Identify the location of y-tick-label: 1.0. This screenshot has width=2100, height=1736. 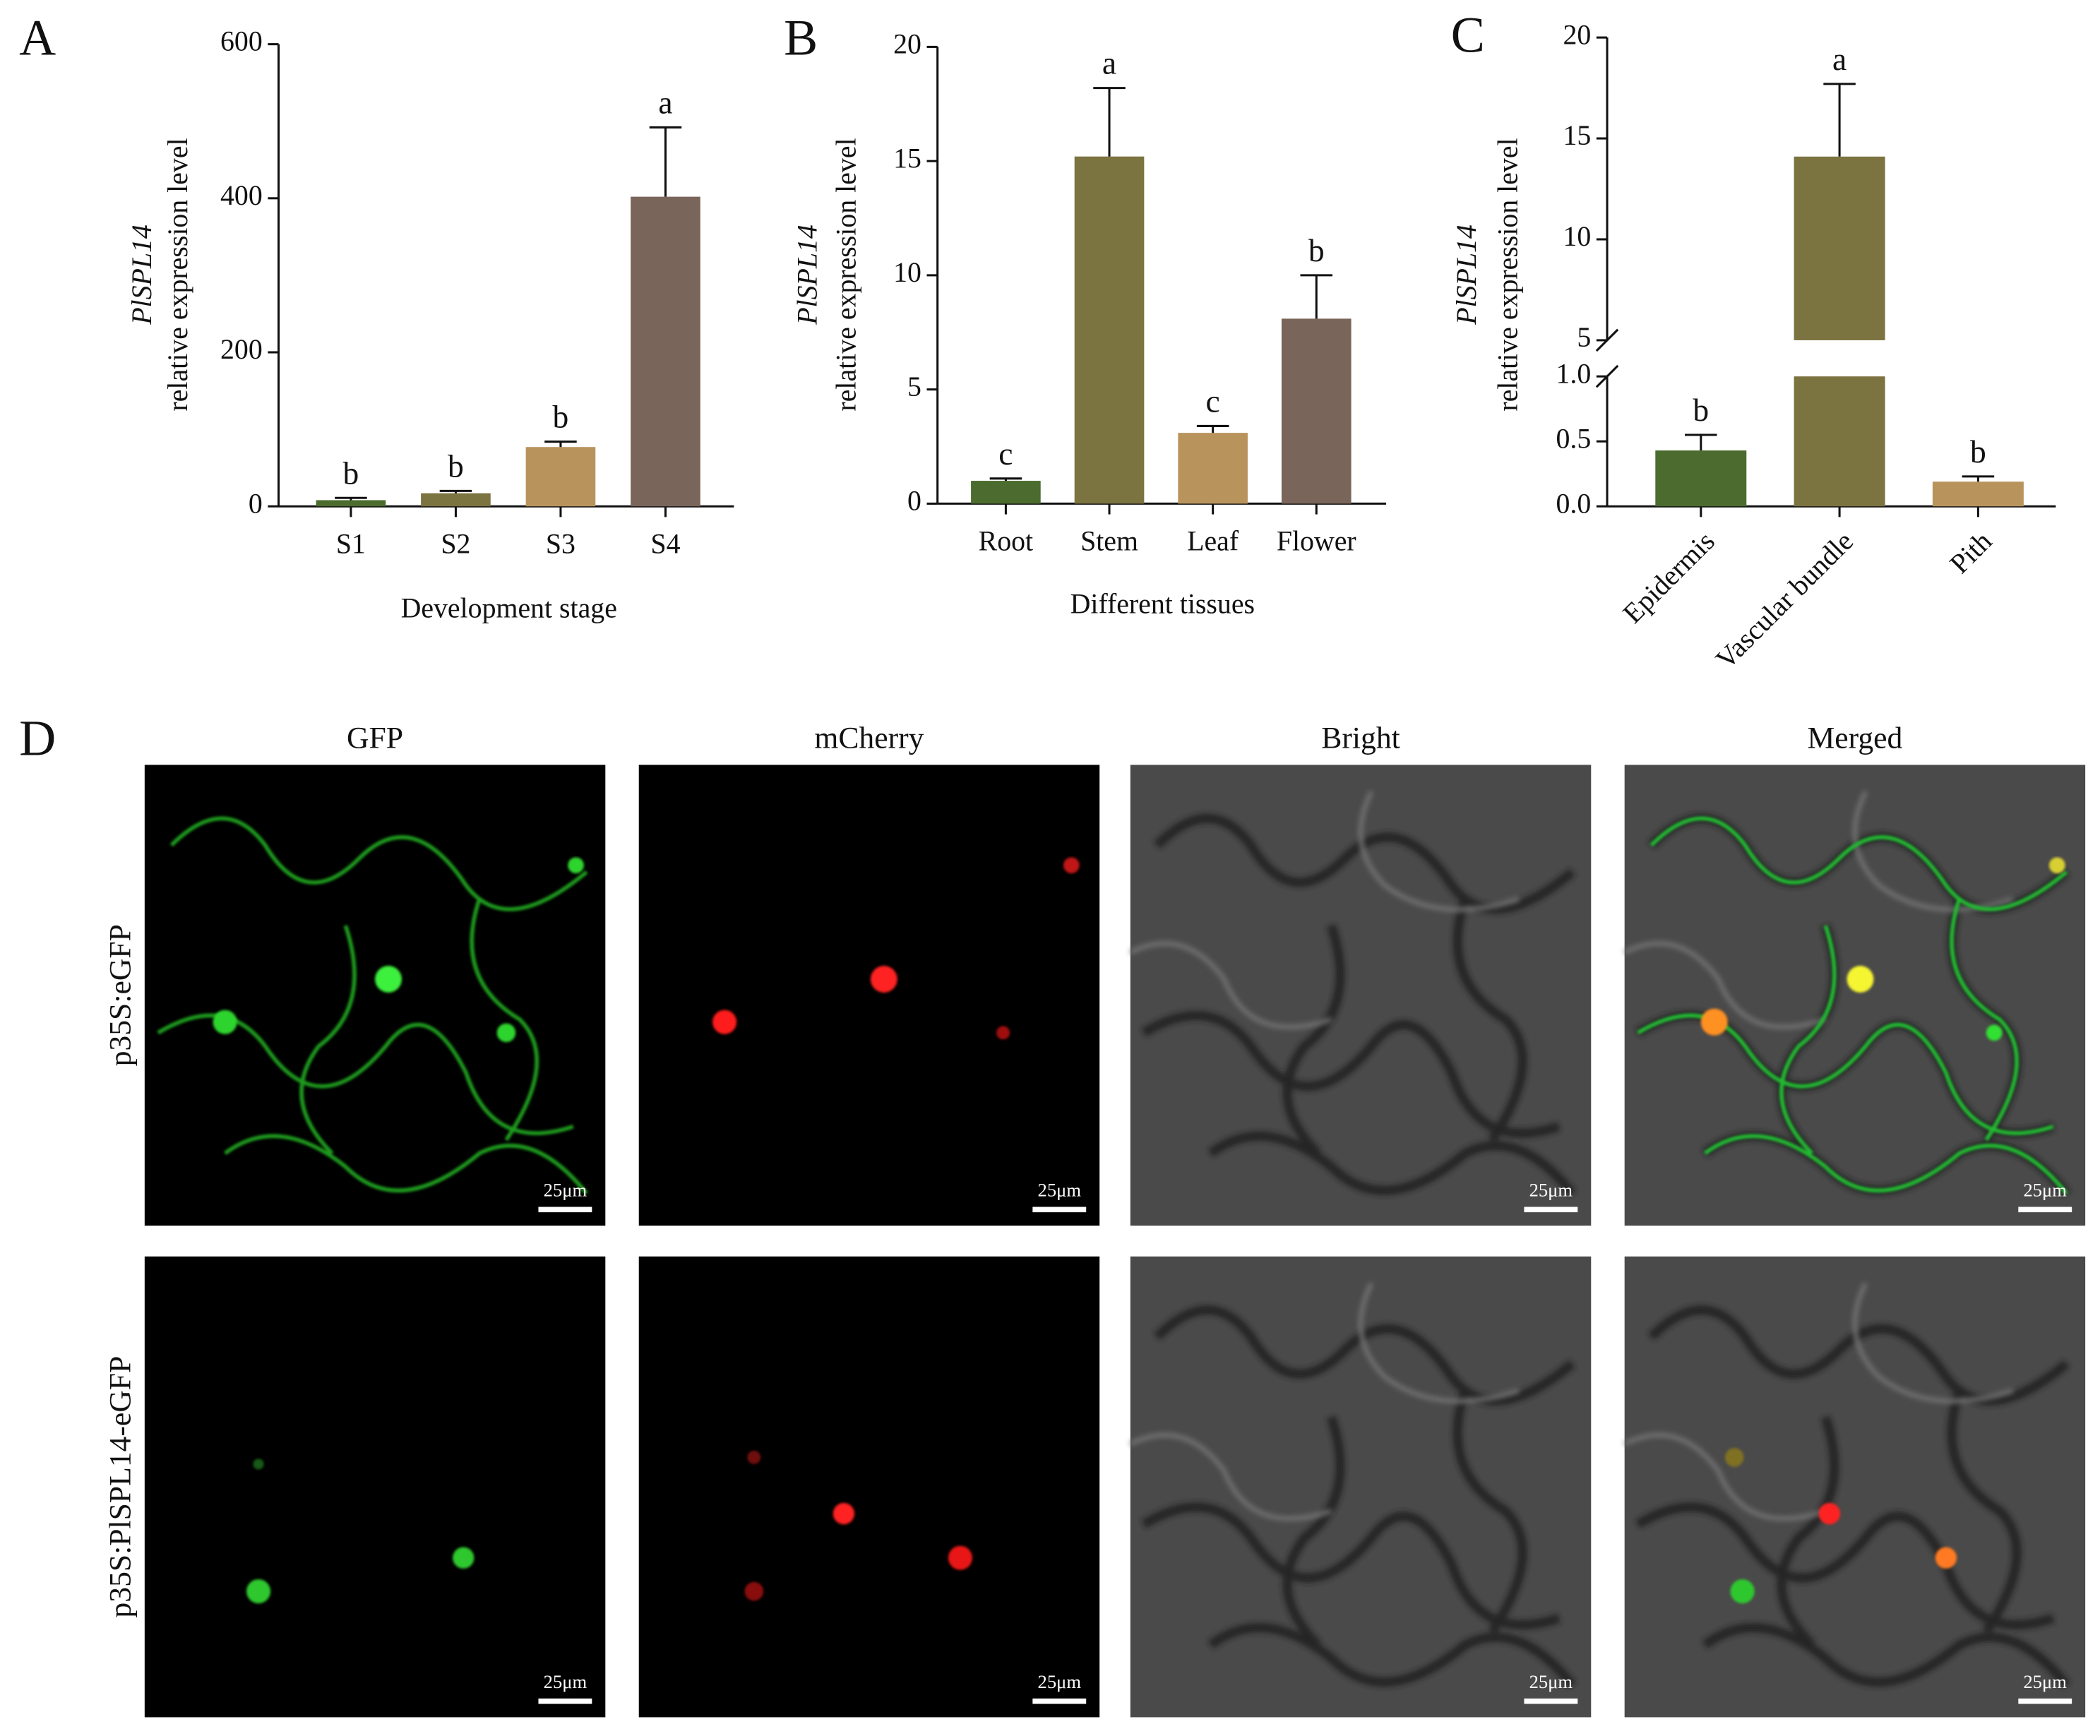
(1573, 373).